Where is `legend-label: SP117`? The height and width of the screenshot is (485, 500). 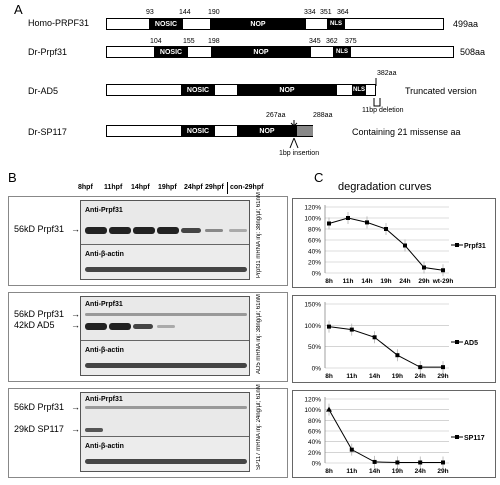
legend-label: SP117 is located at coordinates (474, 438).